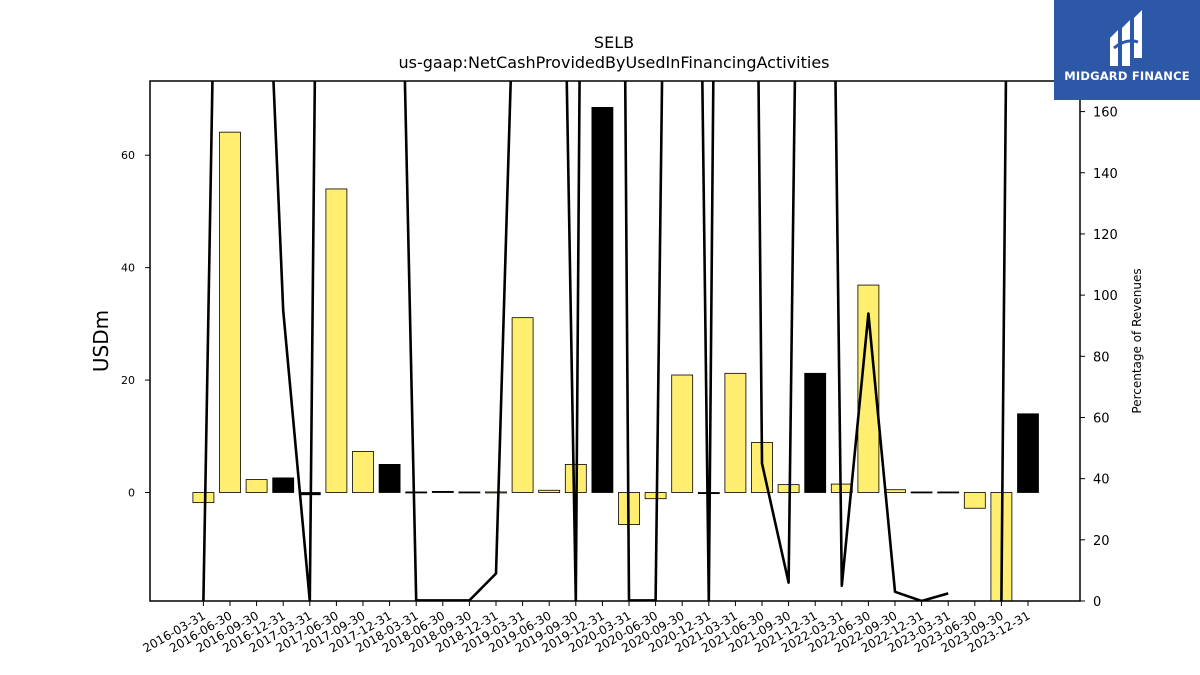 This screenshot has height=675, width=1200. I want to click on y-axis-left: 0 20 40 60, so click(135, 324).